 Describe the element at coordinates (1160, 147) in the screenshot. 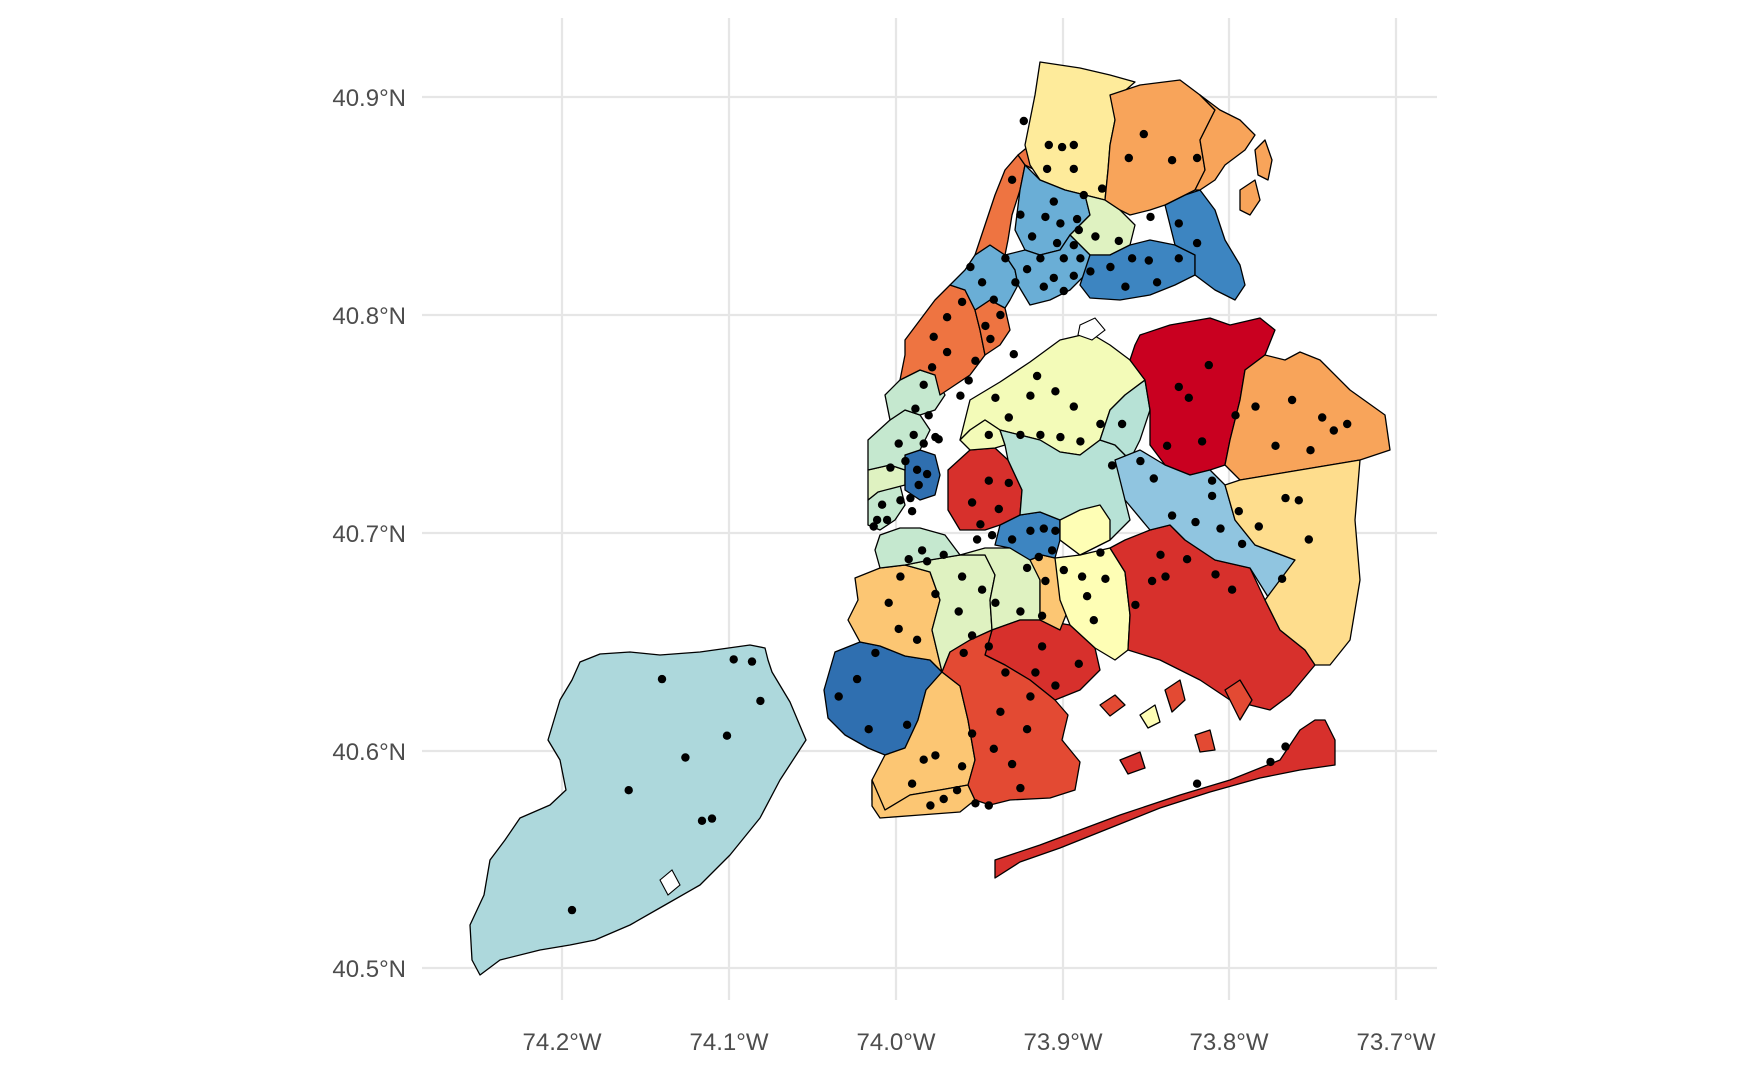

I see `bronx-williamsbridge-district` at that location.